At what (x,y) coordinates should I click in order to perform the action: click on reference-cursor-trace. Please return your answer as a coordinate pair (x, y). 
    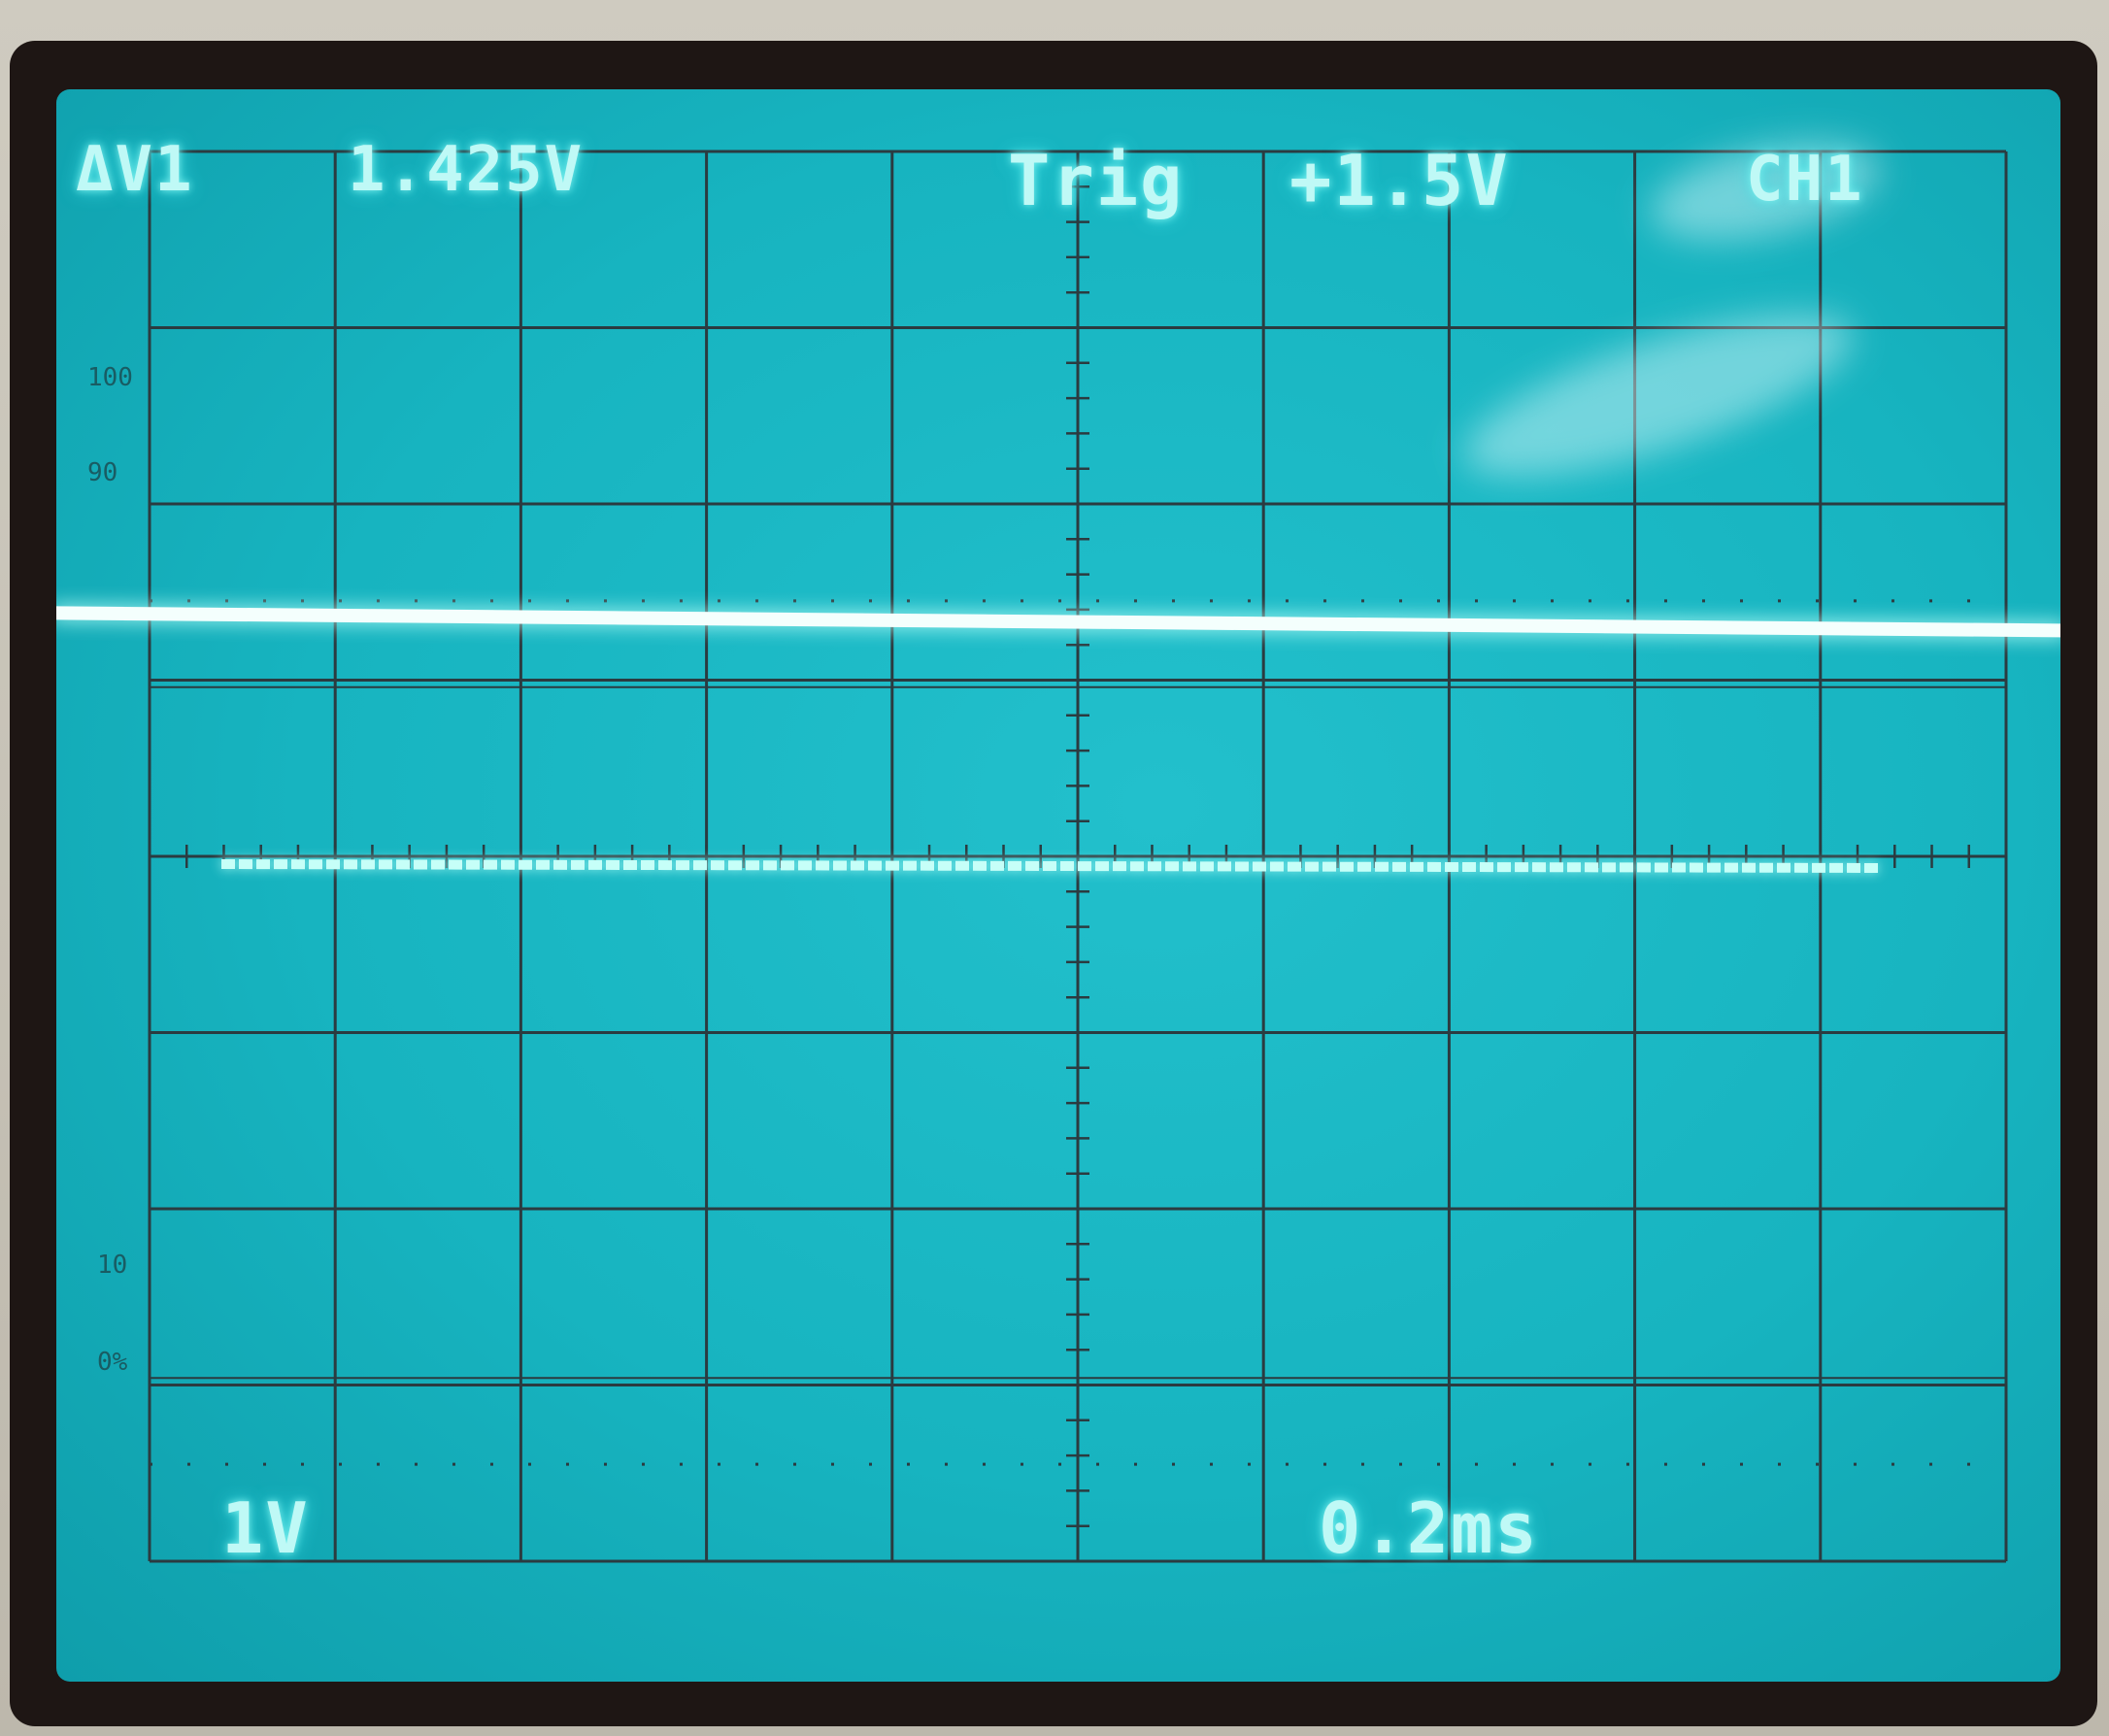
    Looking at the image, I should click on (1052, 866).